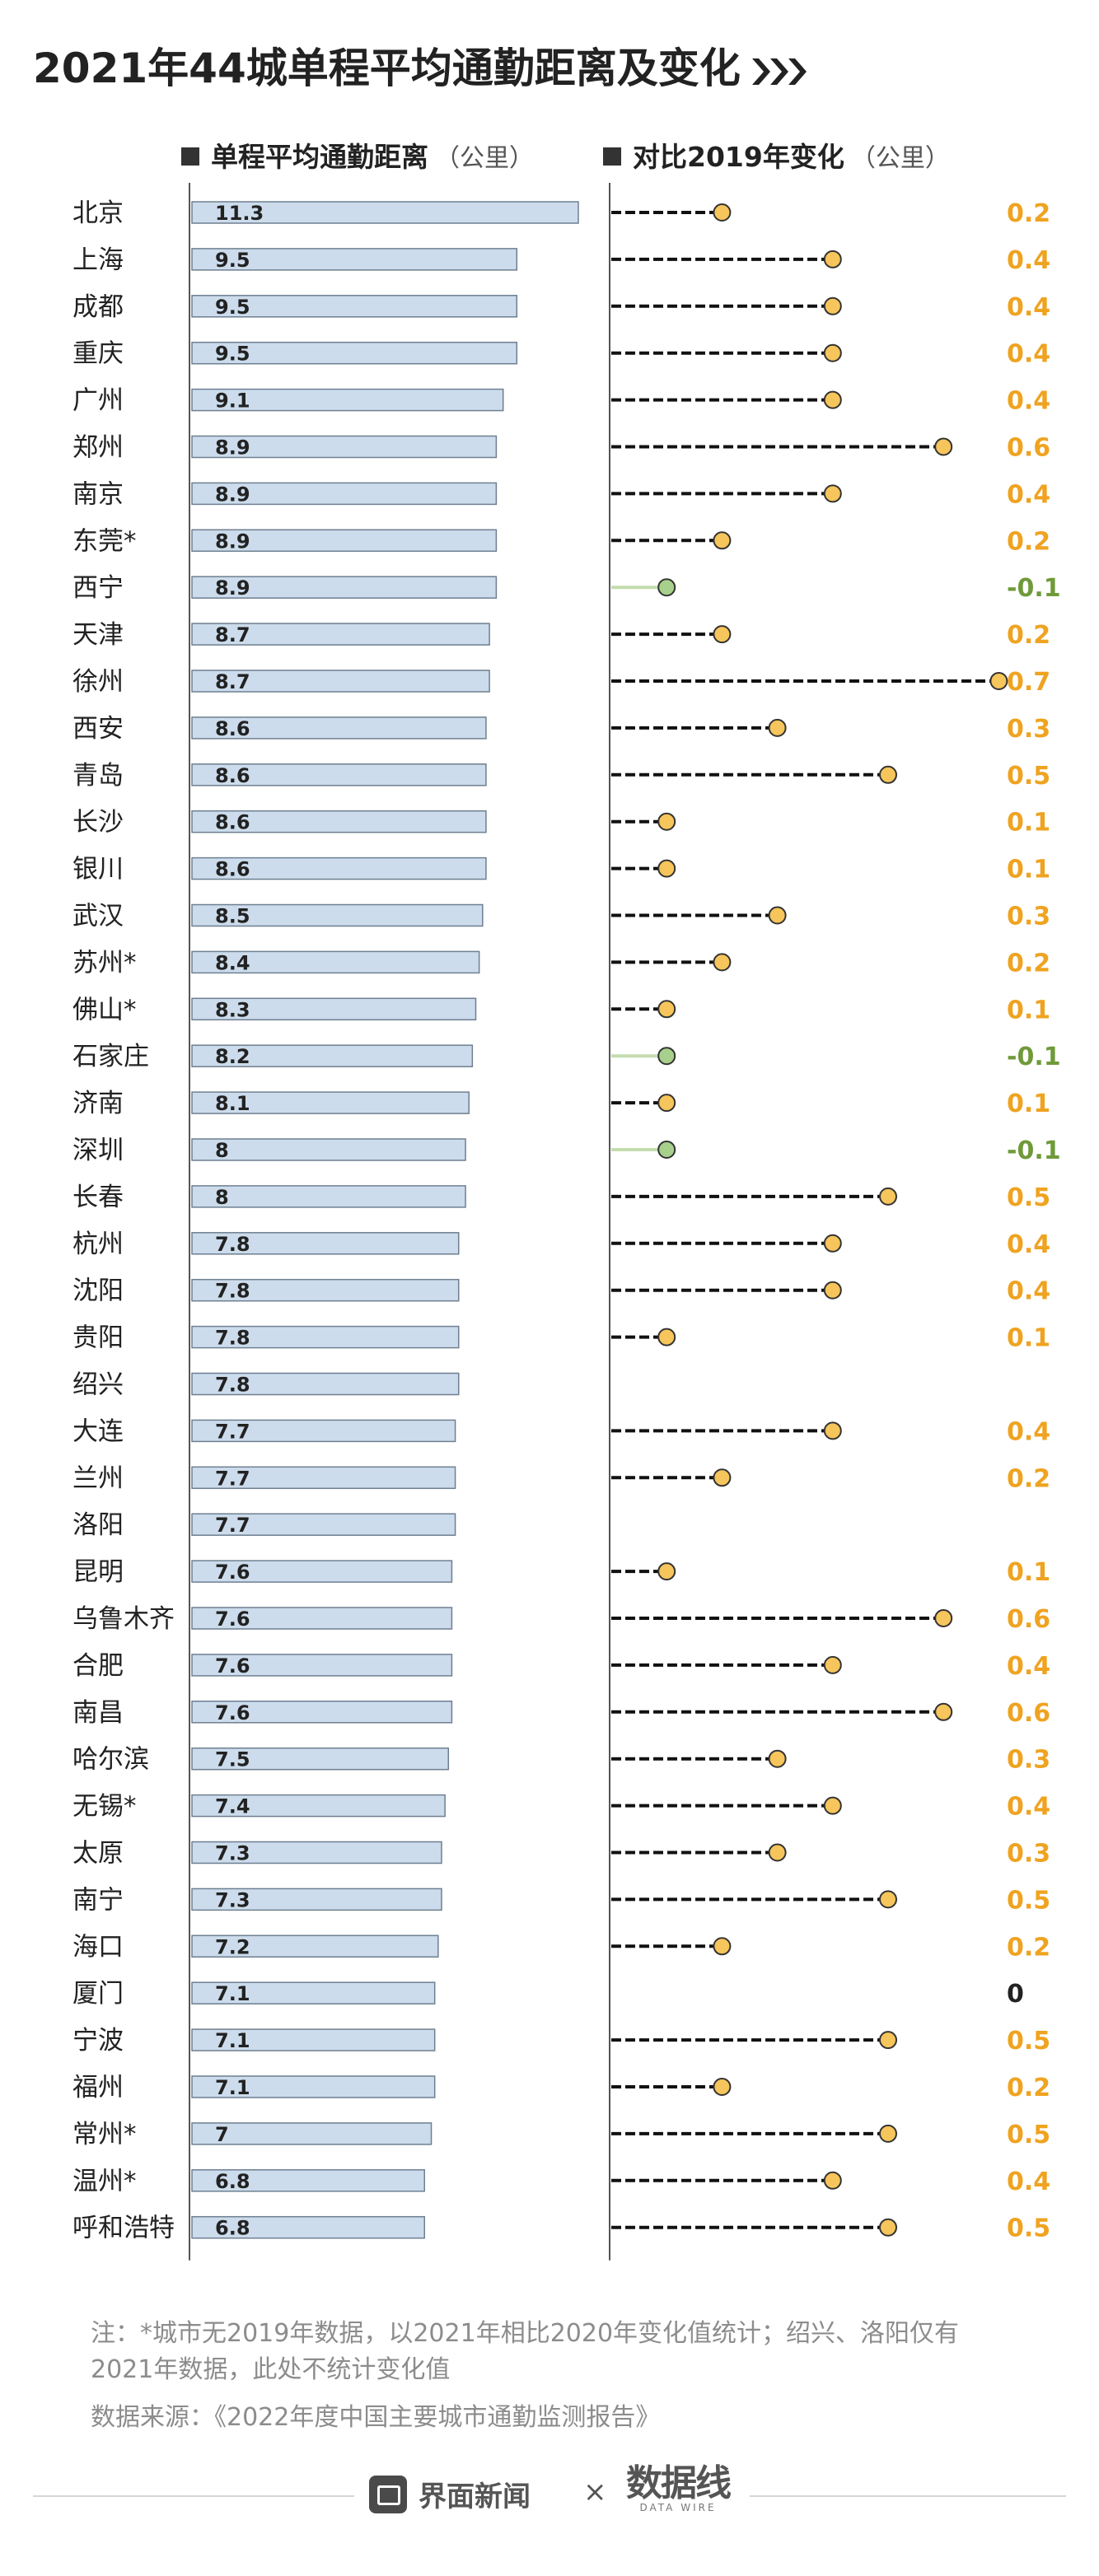 The width and height of the screenshot is (1099, 2576). I want to click on city-label: 兰州, so click(98, 1478).